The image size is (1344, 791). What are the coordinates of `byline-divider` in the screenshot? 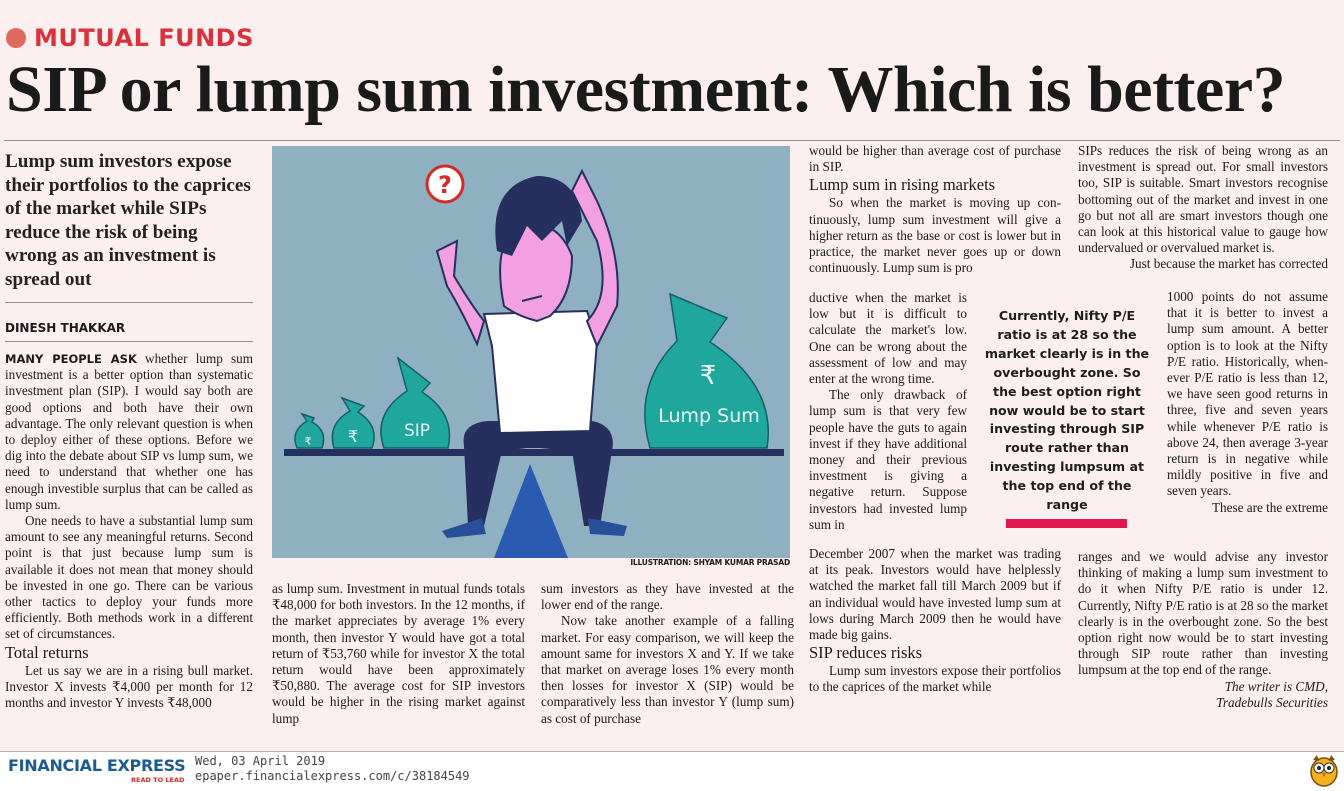 It's located at (129, 341).